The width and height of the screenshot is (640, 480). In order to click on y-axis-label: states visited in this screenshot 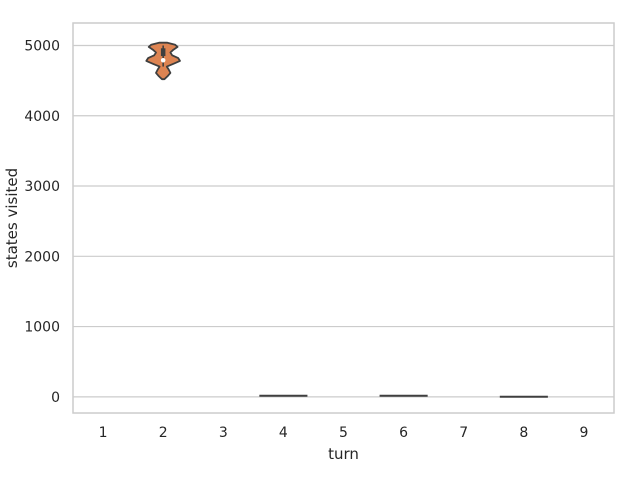, I will do `click(12, 218)`.